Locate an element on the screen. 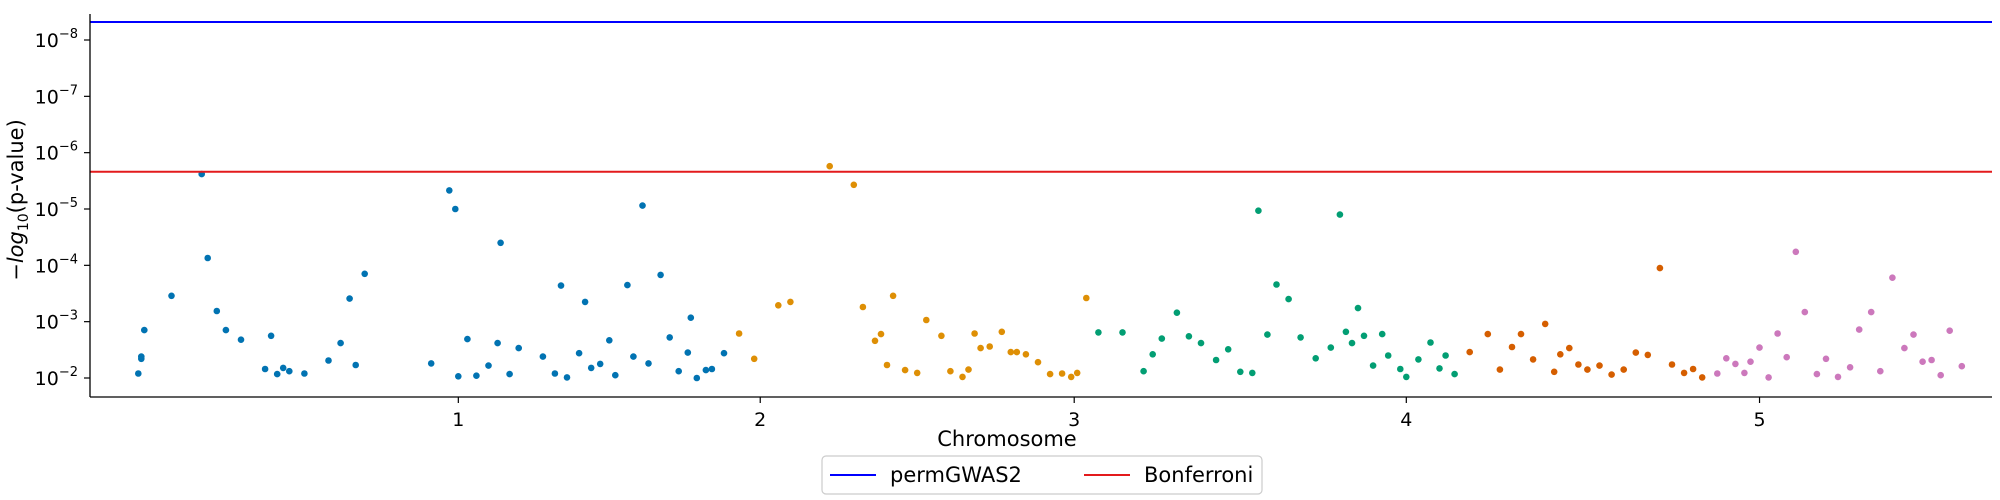 Image resolution: width=2000 pixels, height=500 pixels. x-tick-label: 1 is located at coordinates (458, 420).